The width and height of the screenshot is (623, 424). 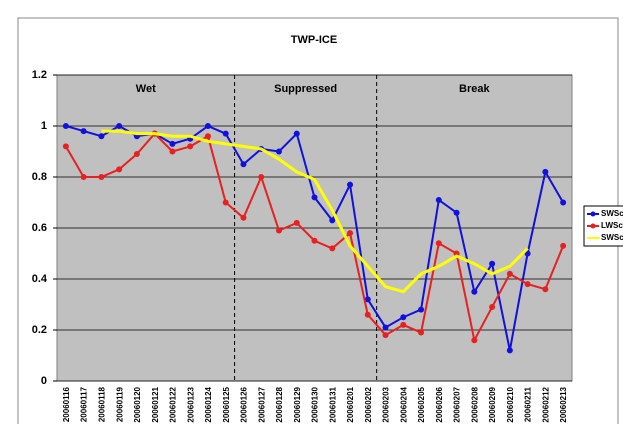 I want to click on x-tick-label: 20060212, so click(x=545, y=404).